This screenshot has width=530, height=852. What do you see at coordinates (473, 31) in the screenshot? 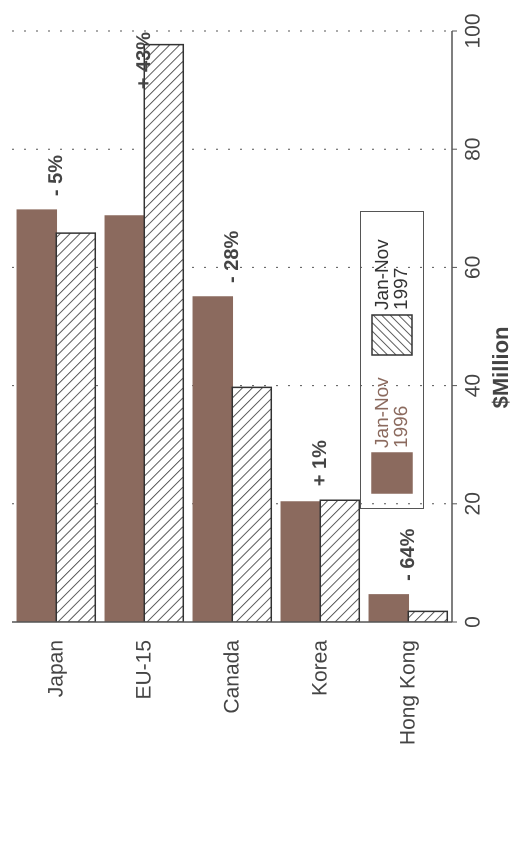
I see `y-tick-label: 100` at bounding box center [473, 31].